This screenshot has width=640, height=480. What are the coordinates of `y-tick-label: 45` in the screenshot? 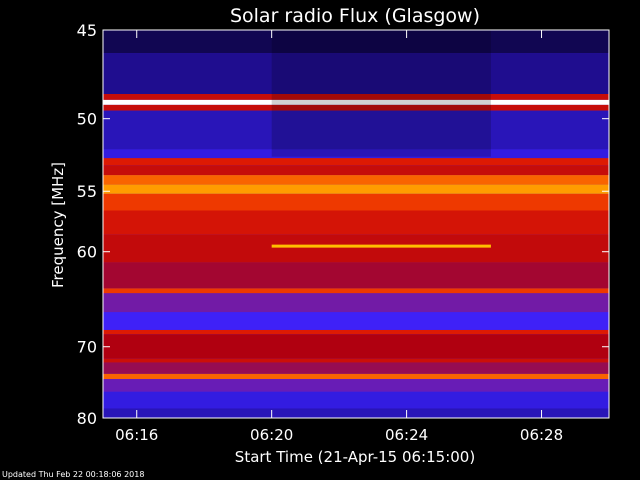 It's located at (87, 30).